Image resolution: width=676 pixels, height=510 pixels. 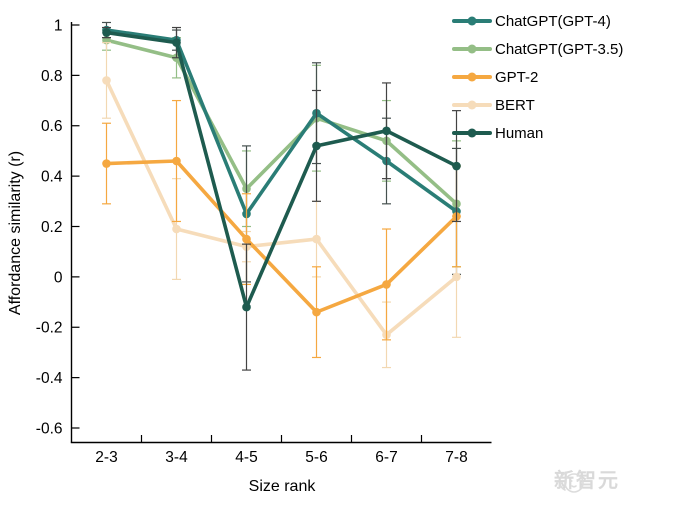 I want to click on legend-label-gpt2: GPT-2, so click(x=517, y=77).